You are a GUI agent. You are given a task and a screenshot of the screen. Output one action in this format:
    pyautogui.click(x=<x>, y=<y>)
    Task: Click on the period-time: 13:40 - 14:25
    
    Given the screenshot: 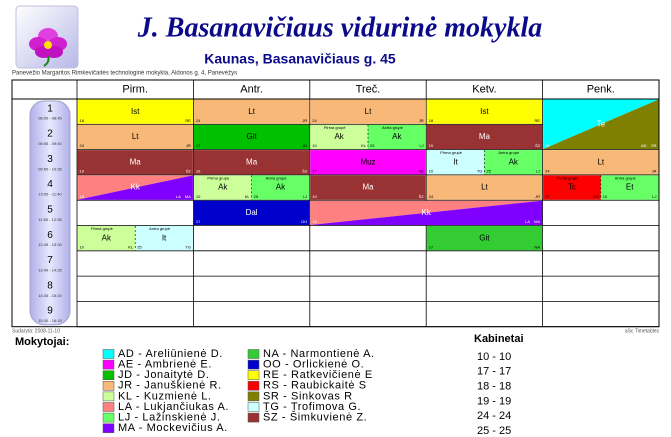 What is the action you would take?
    pyautogui.click(x=50, y=270)
    